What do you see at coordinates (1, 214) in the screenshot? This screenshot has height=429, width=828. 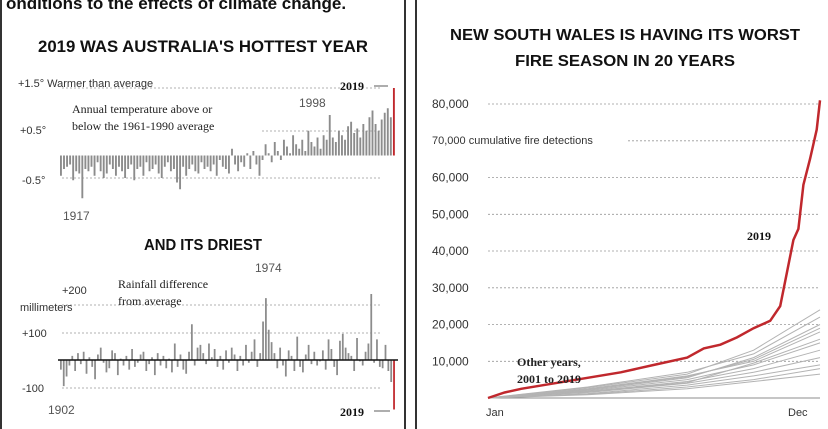 I see `left-panel-border` at bounding box center [1, 214].